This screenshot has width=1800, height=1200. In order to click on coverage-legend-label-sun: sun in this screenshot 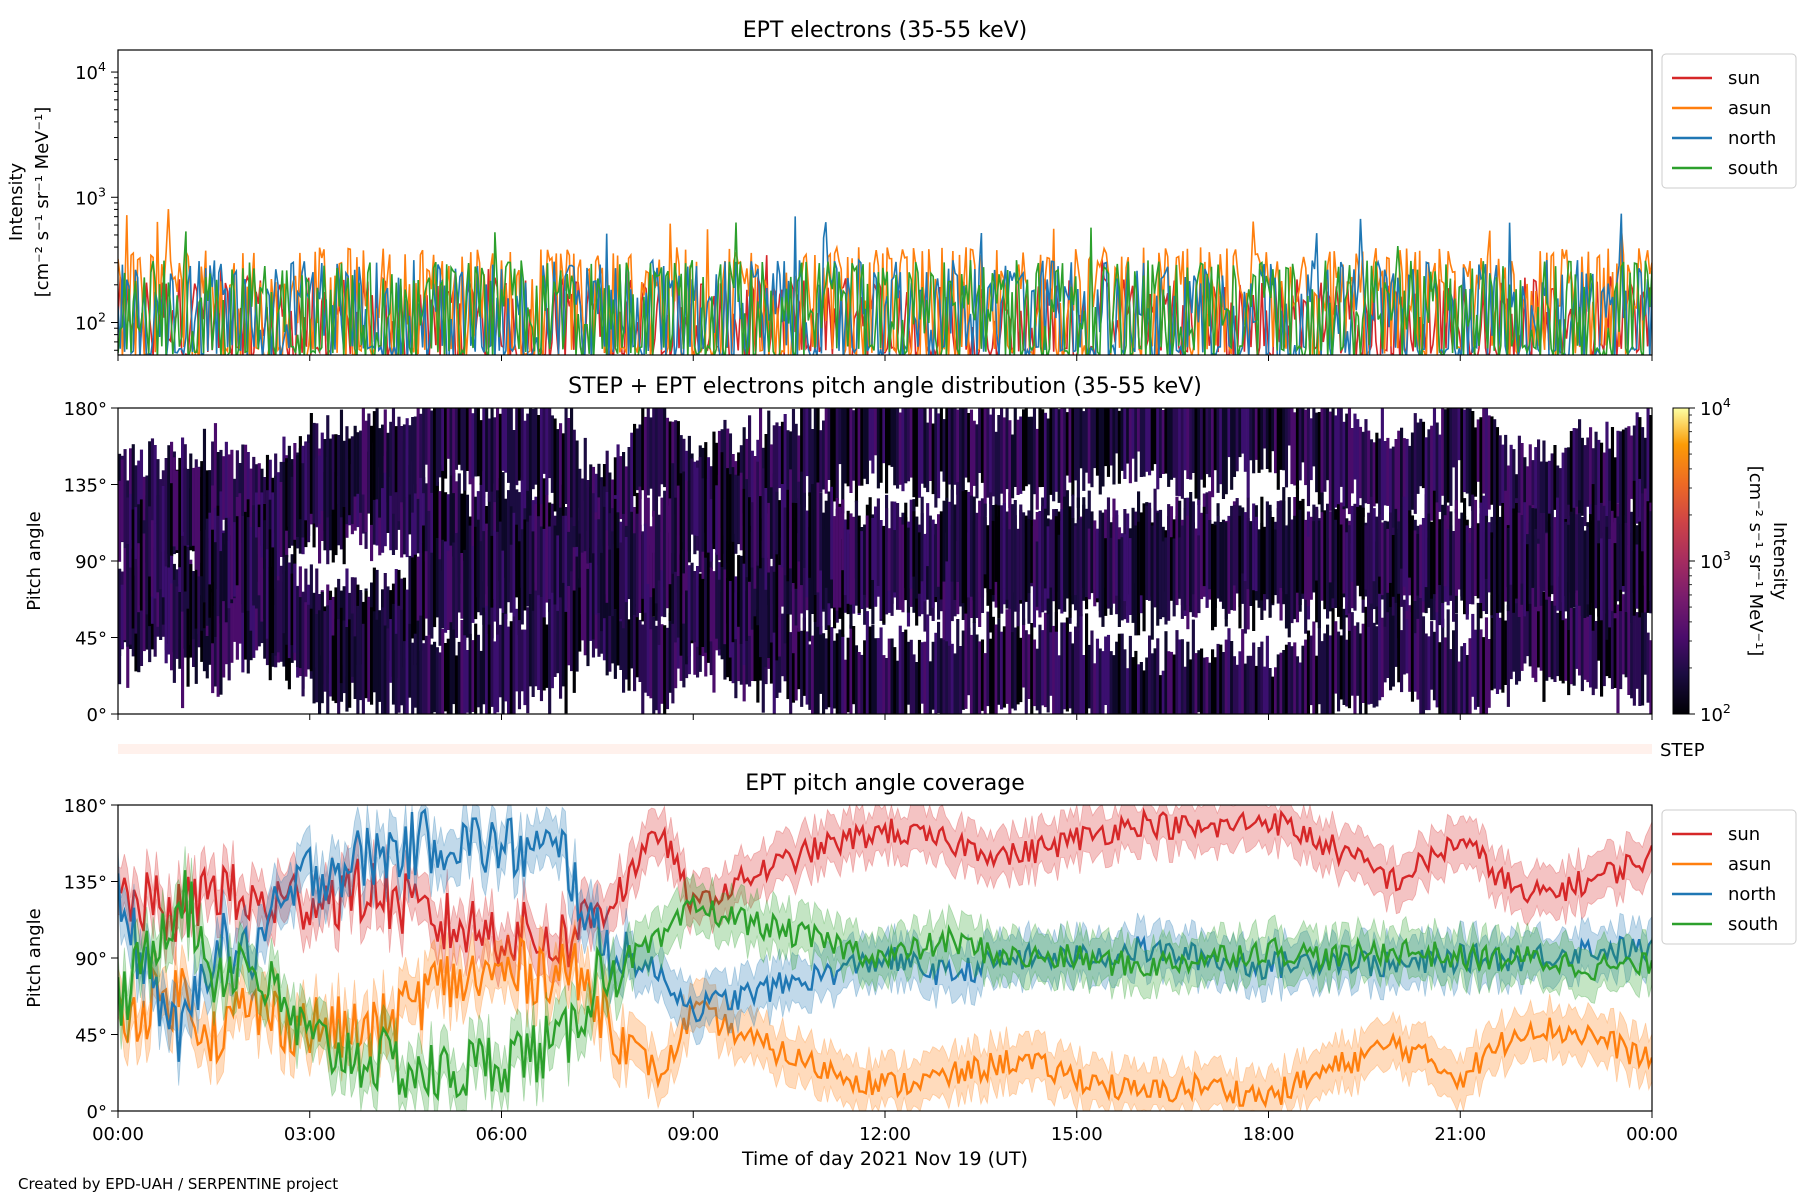, I will do `click(1744, 834)`.